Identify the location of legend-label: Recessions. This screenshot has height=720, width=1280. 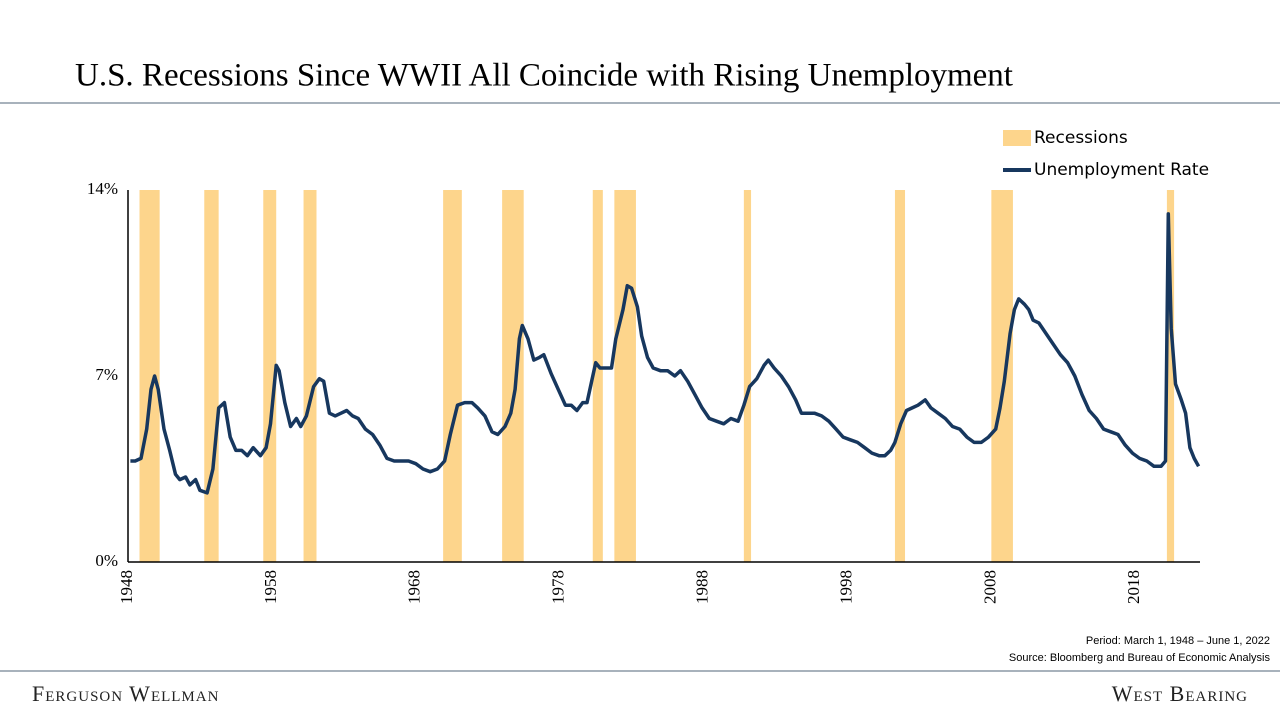
(1081, 138).